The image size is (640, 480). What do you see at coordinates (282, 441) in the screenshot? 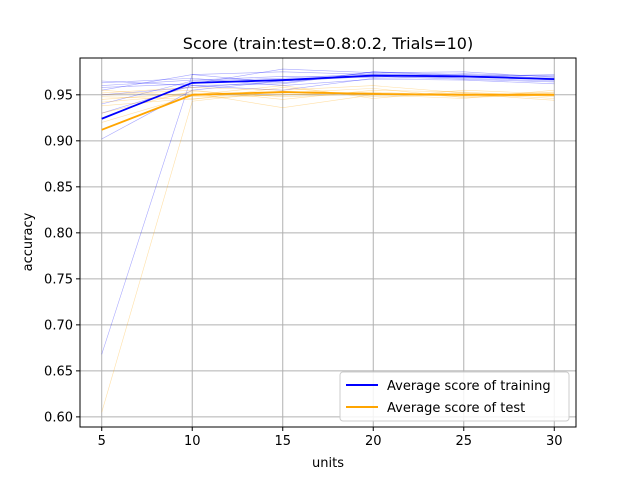
I see `x-tick-label: 15` at bounding box center [282, 441].